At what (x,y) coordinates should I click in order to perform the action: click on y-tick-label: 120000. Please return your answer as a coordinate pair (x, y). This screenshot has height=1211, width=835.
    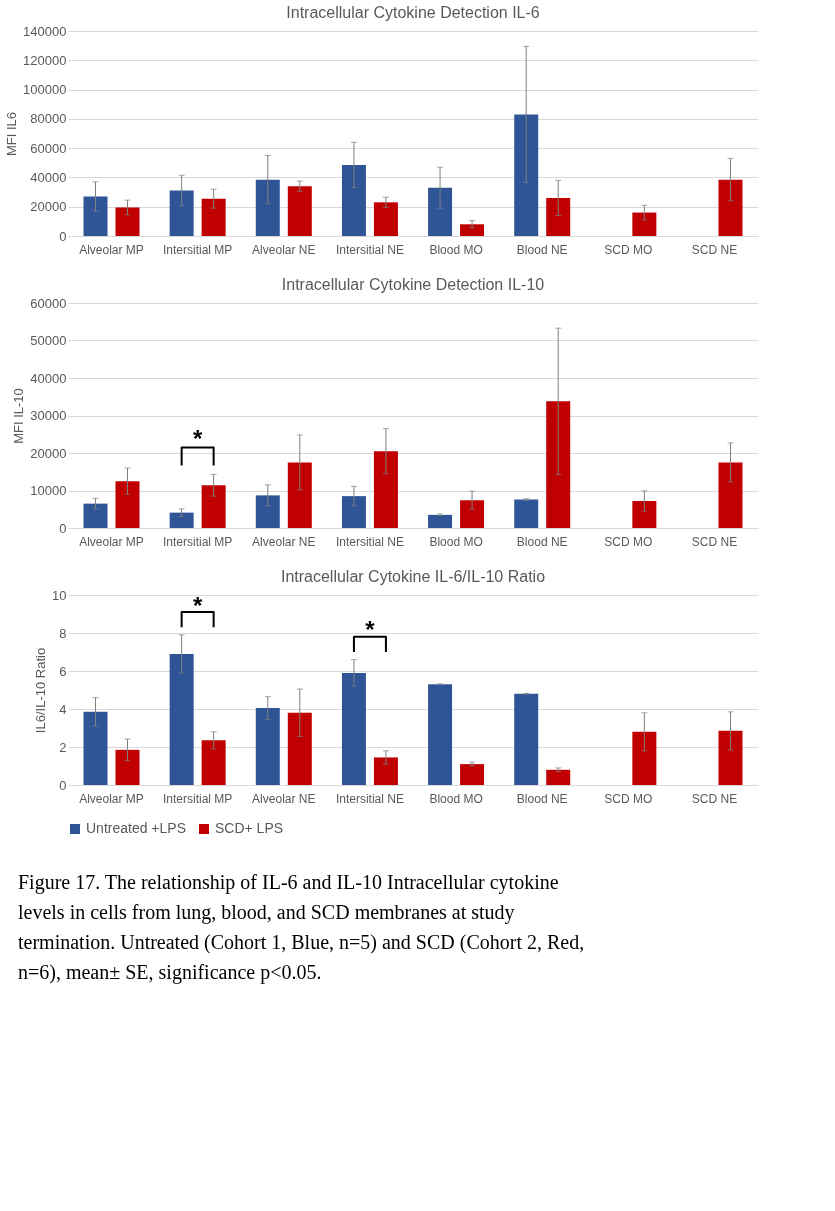
    Looking at the image, I should click on (45, 60).